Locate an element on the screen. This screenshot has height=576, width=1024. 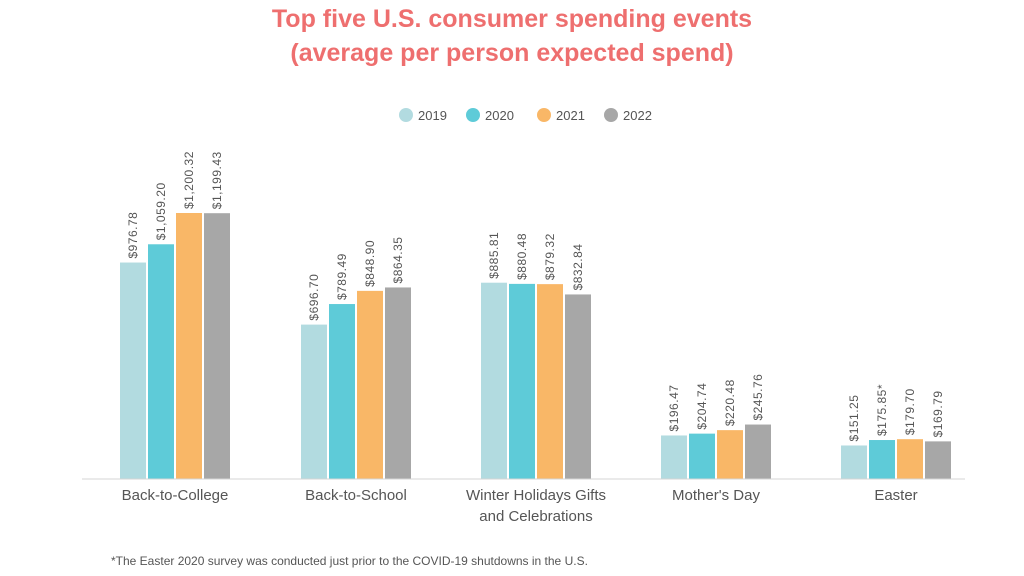
data-label-2019-group-1: $696.70 is located at coordinates (314, 297).